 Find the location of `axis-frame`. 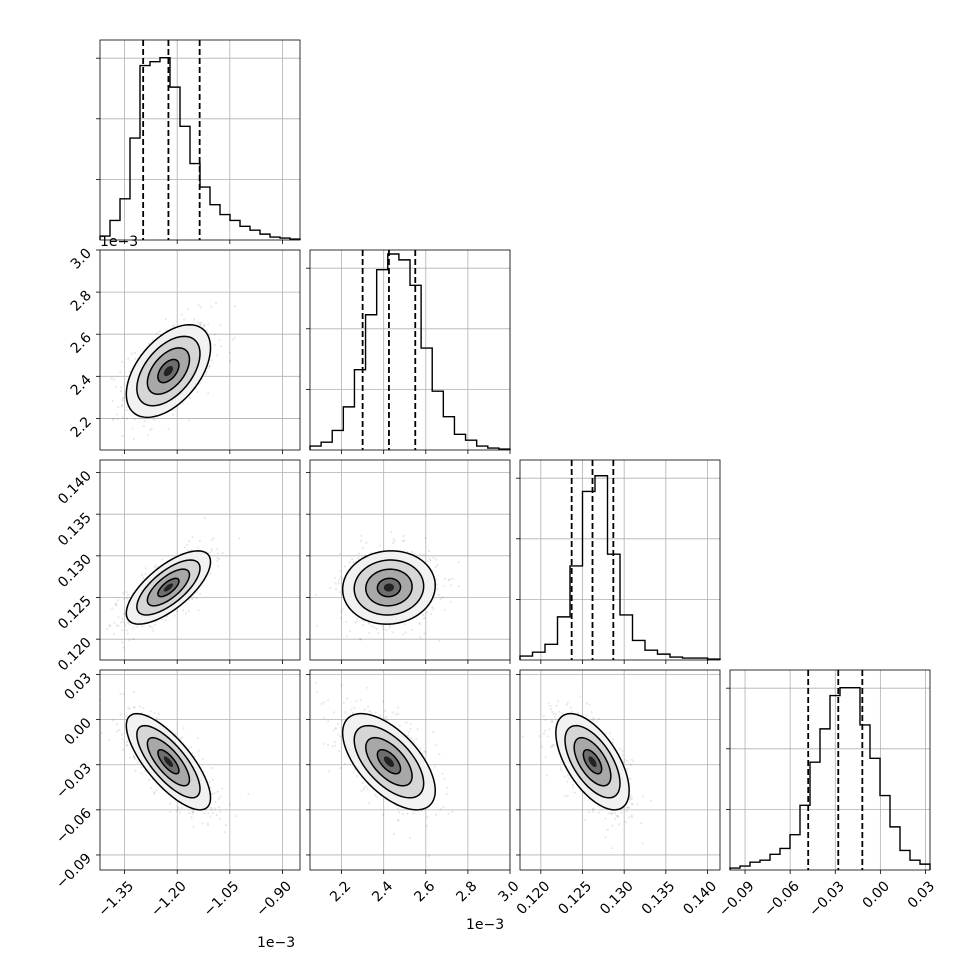

axis-frame is located at coordinates (620, 560).